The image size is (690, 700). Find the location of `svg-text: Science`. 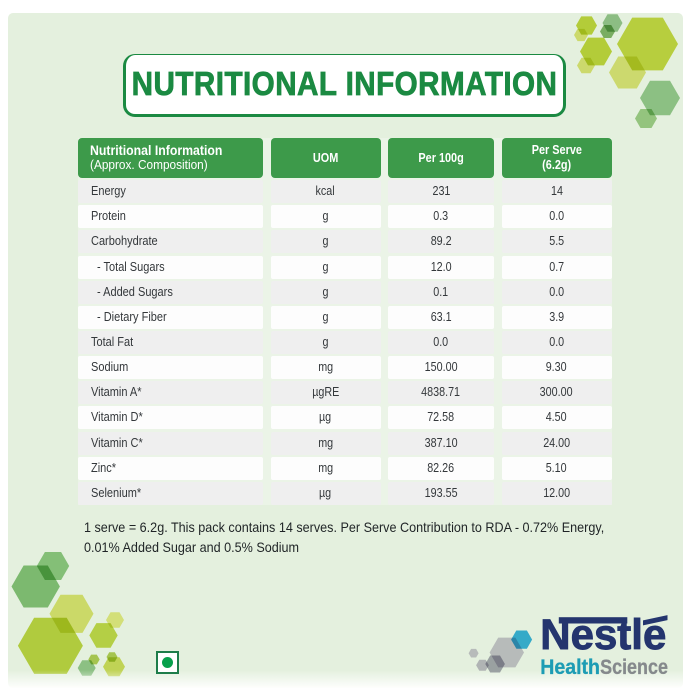

svg-text: Science is located at coordinates (634, 667).